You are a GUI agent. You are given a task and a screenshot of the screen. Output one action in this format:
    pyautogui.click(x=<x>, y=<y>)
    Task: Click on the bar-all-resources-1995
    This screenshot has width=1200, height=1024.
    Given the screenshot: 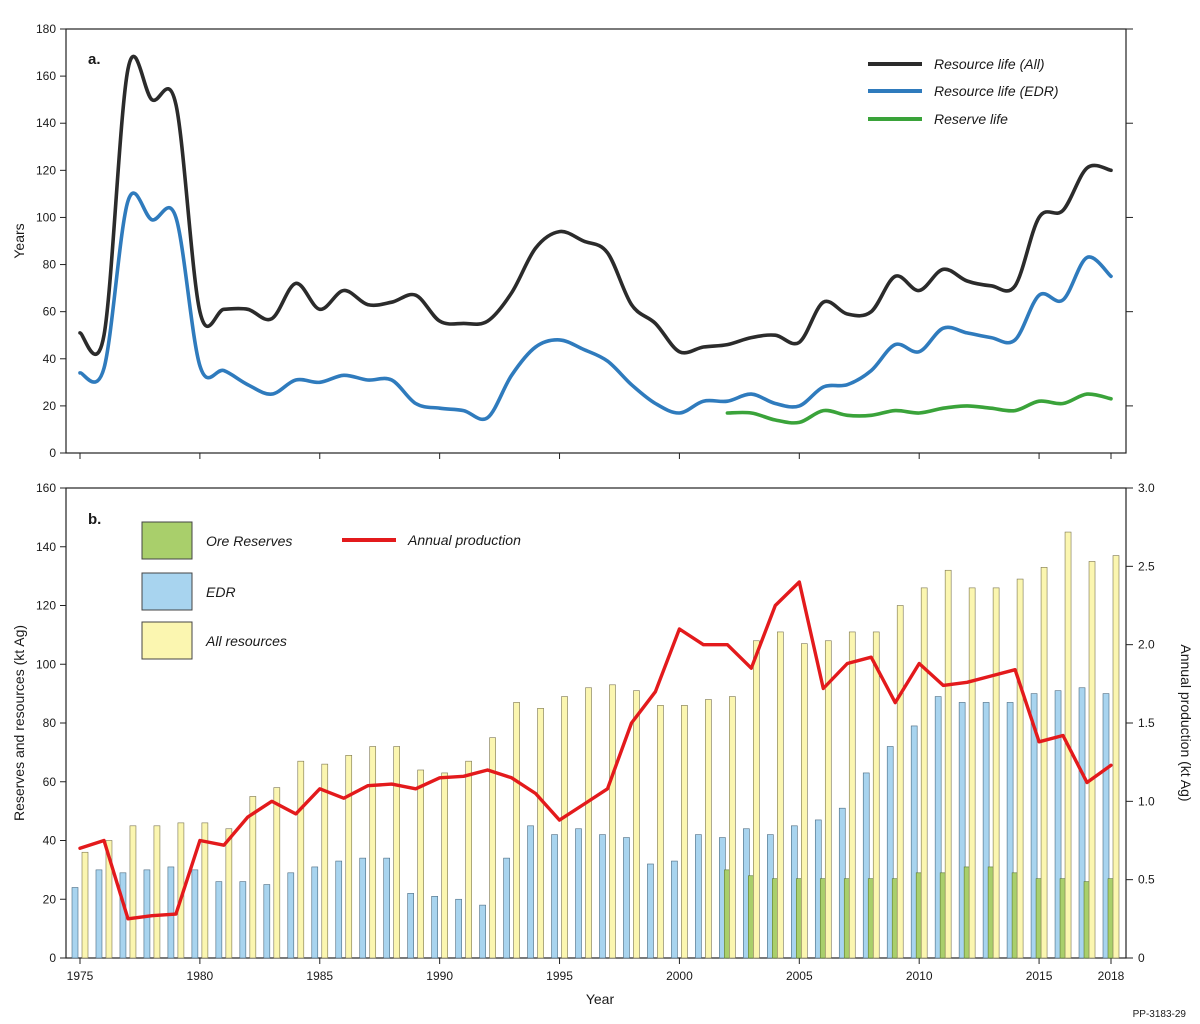 What is the action you would take?
    pyautogui.click(x=564, y=827)
    